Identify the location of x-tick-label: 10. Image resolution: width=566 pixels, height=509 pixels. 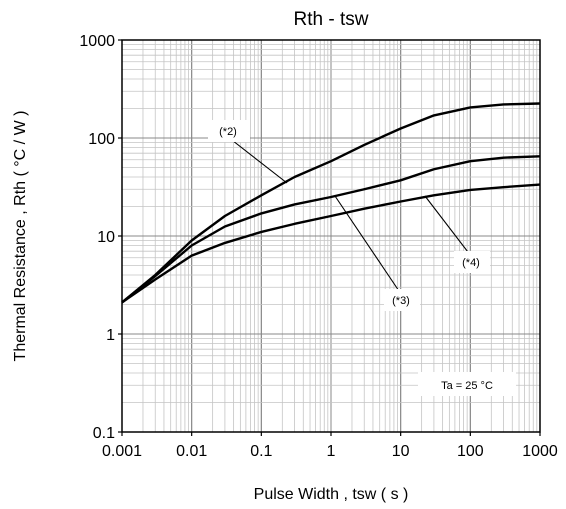
(401, 451).